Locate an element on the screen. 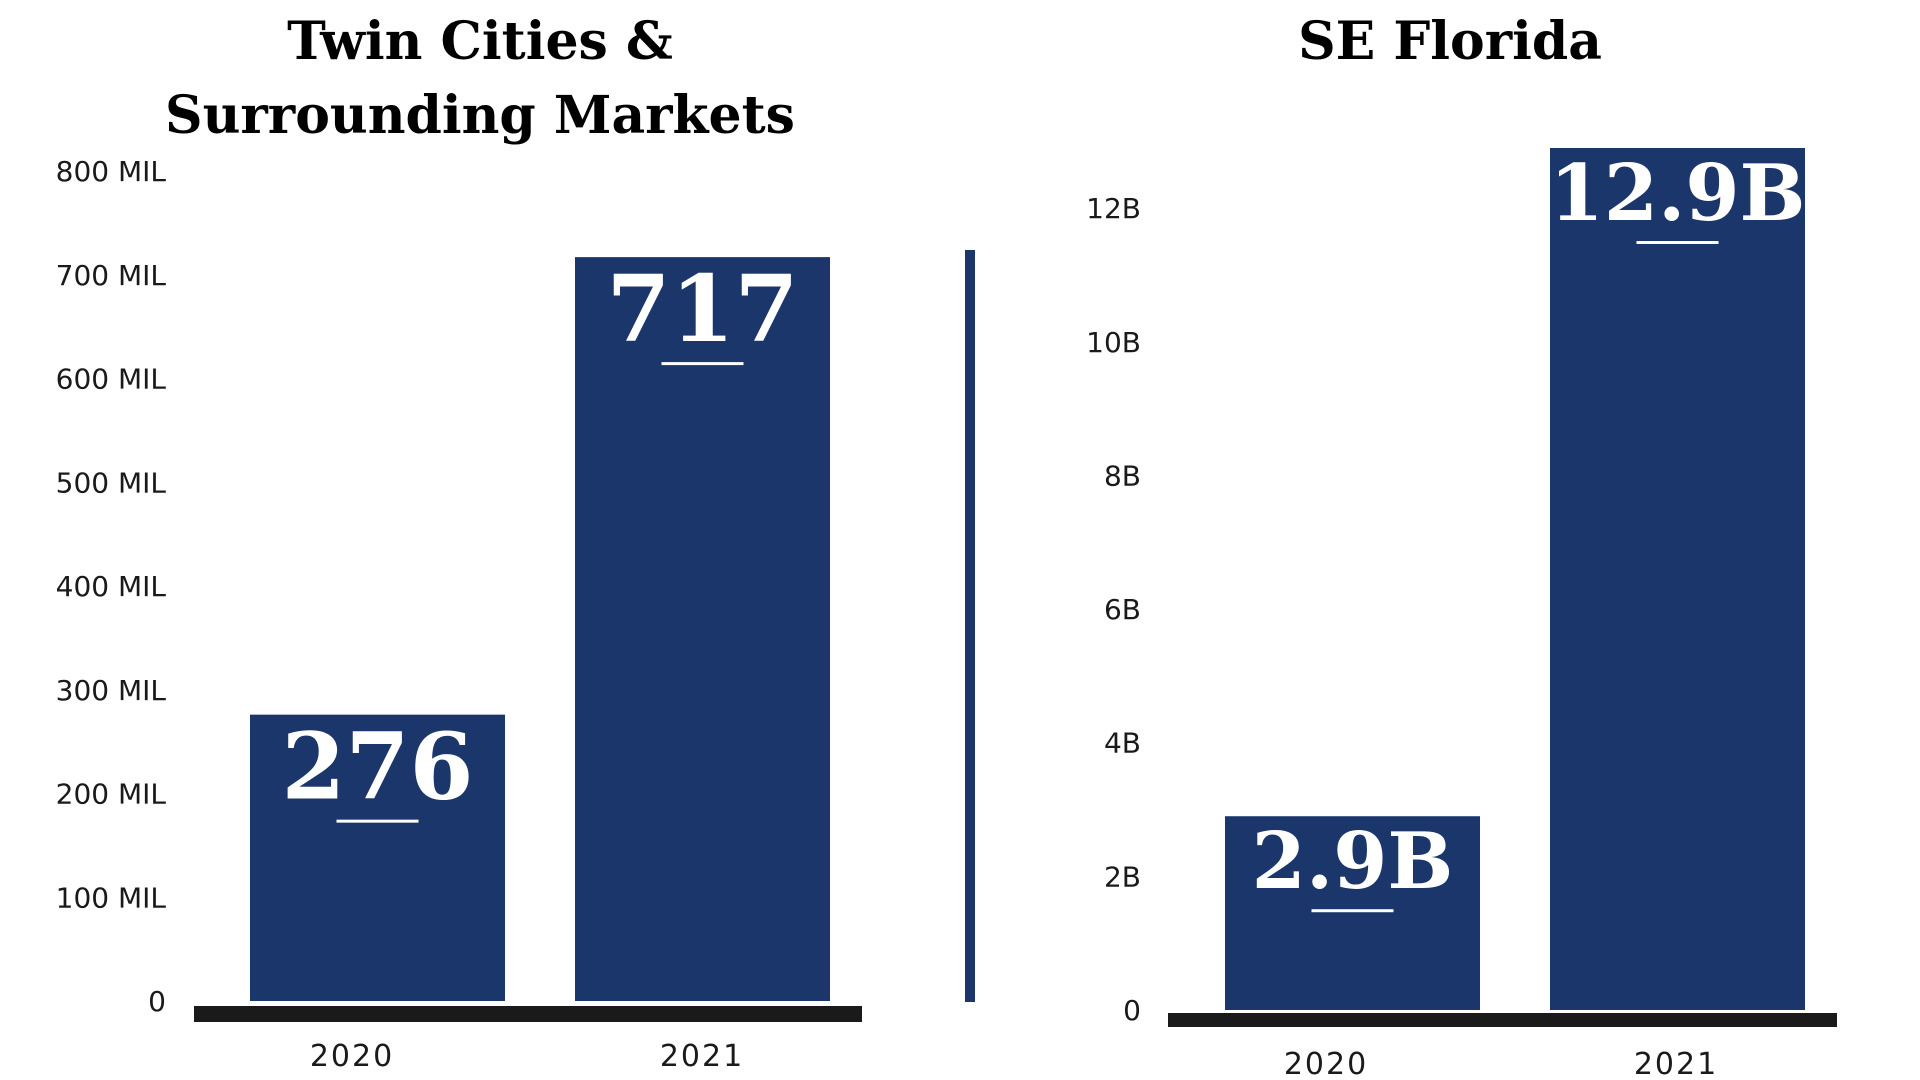 The width and height of the screenshot is (1920, 1080). y-tick-label: 12B is located at coordinates (1113, 208).